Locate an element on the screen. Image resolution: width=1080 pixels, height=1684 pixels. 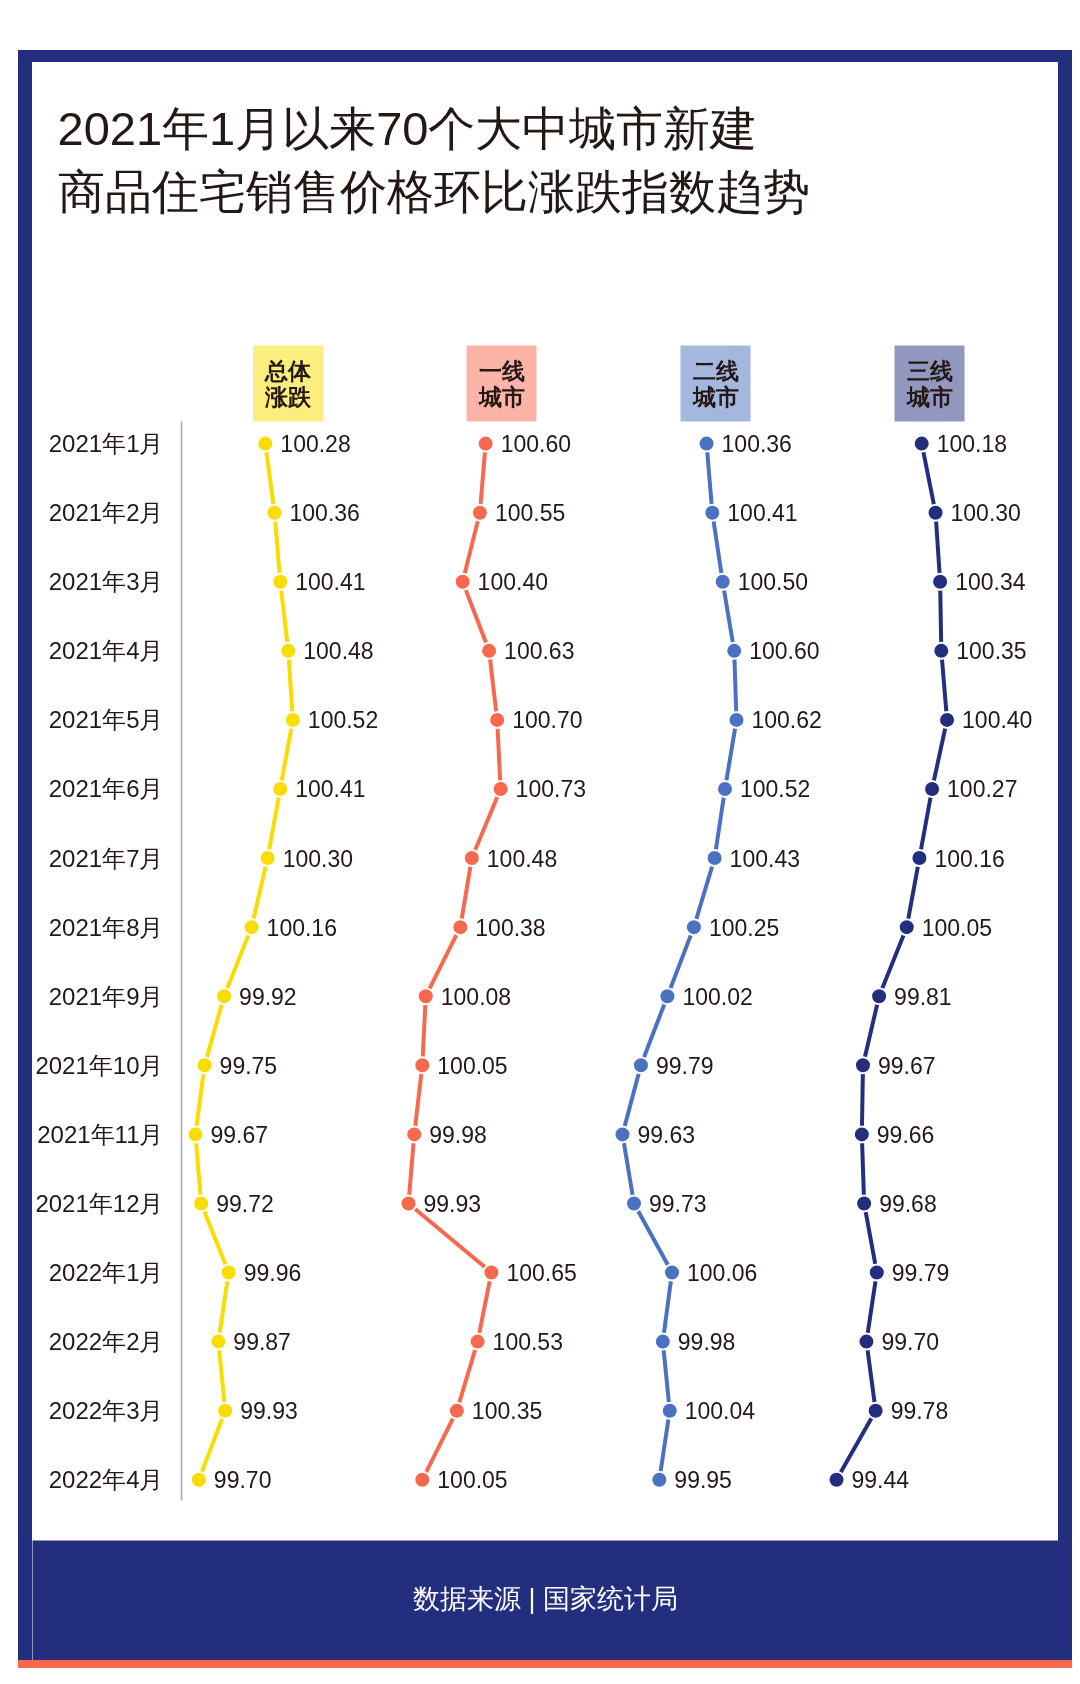
y-tick-label: 2021年10月 is located at coordinates (99, 1065).